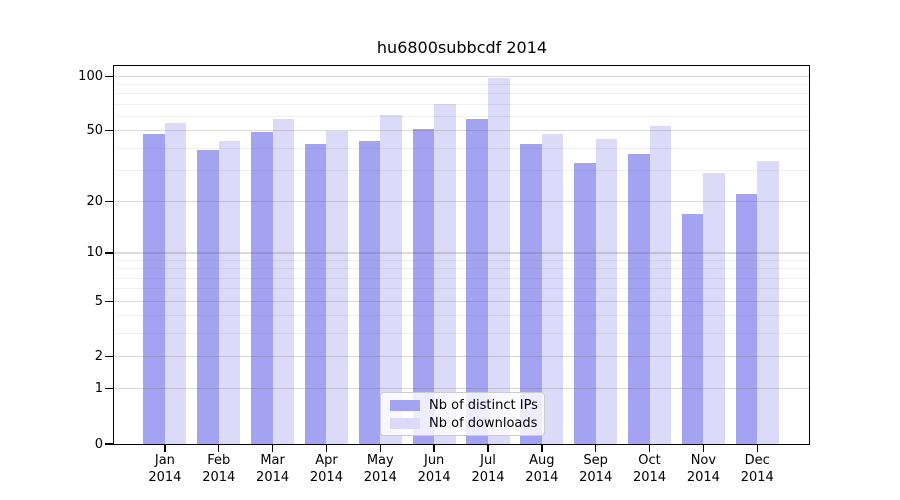 The width and height of the screenshot is (900, 500). What do you see at coordinates (90, 76) in the screenshot?
I see `y-axis-tick-label-100: 100` at bounding box center [90, 76].